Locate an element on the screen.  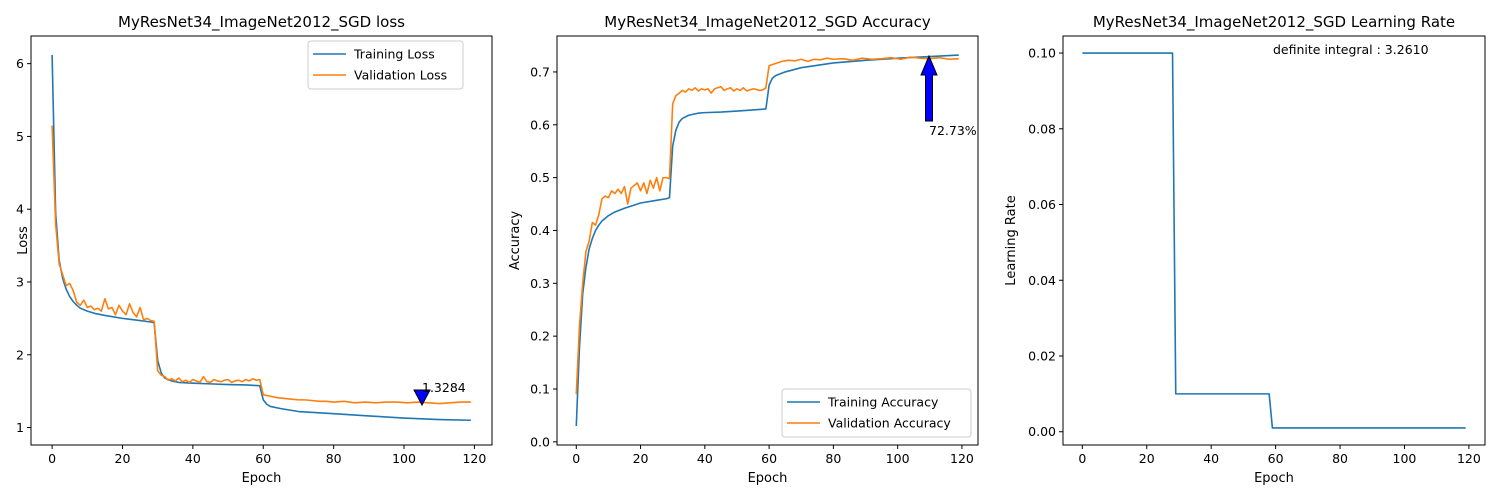
annotation-label: 1.3284 is located at coordinates (444, 387).